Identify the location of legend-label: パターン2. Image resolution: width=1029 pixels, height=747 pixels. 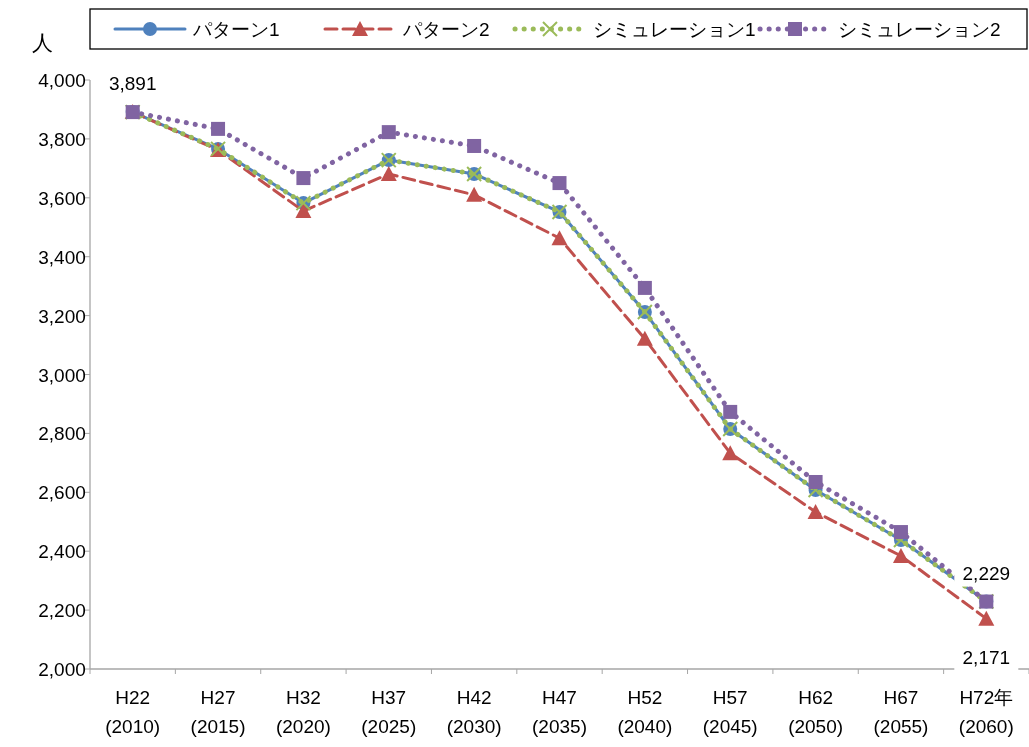
(446, 29).